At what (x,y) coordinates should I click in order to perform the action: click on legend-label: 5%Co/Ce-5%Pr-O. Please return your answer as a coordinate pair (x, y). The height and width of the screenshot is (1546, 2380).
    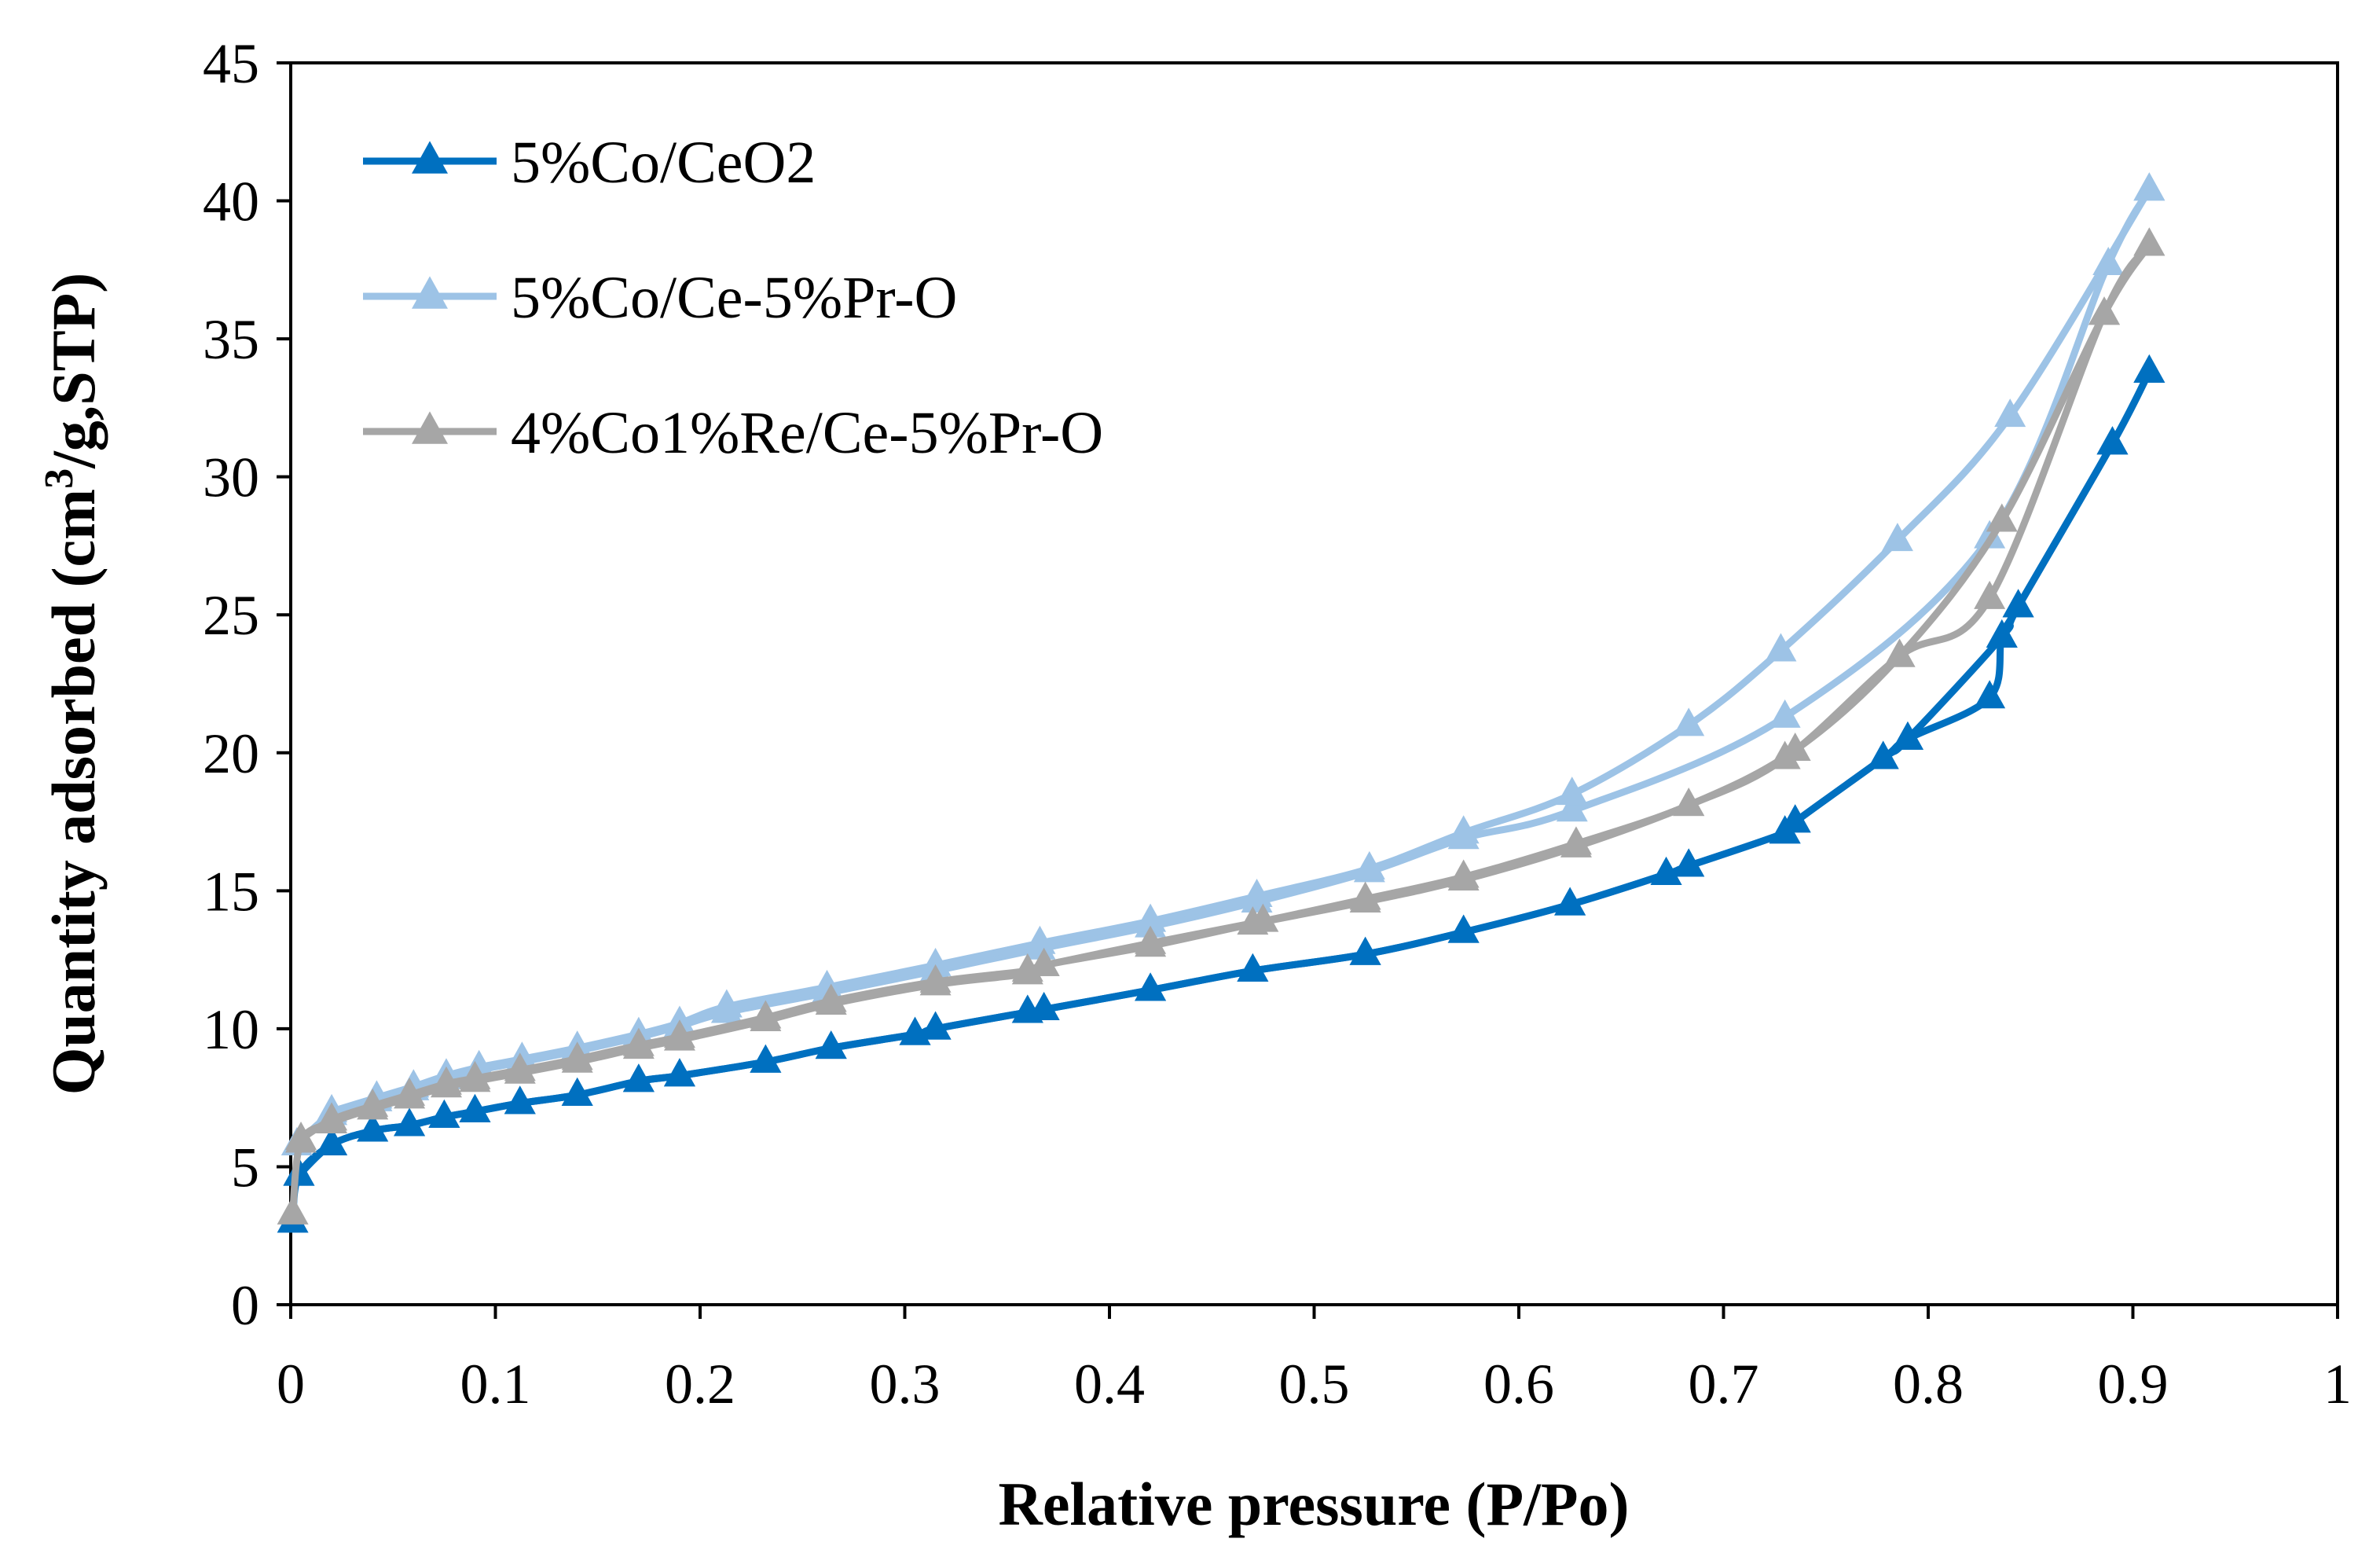
    Looking at the image, I should click on (734, 298).